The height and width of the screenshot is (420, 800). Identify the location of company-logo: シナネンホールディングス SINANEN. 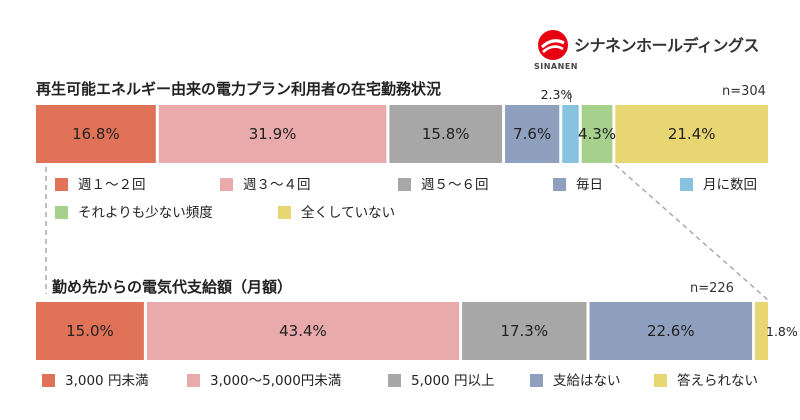
(659, 50).